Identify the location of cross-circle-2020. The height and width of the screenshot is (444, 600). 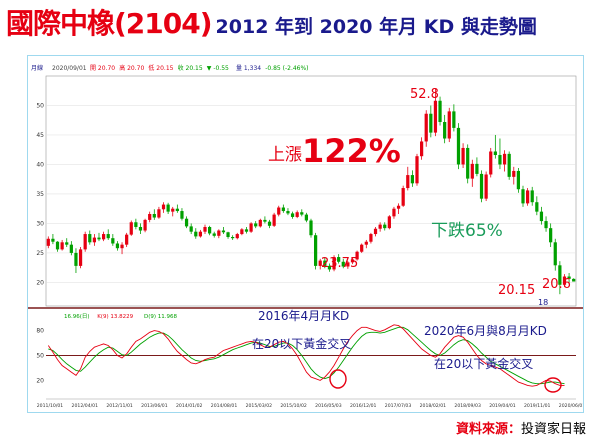
(553, 385).